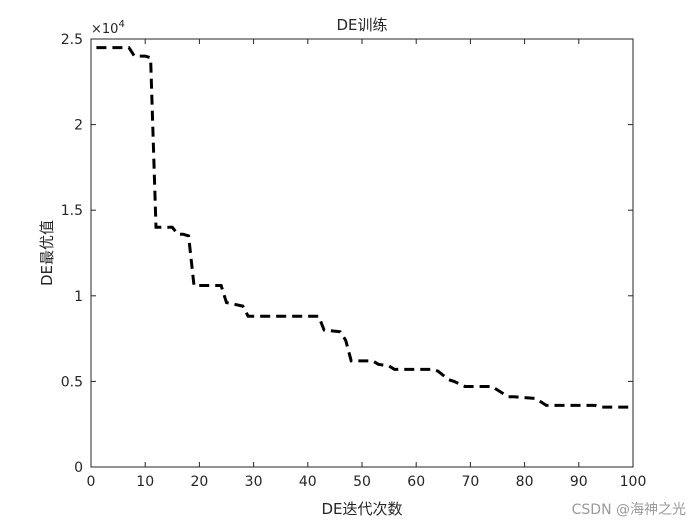 The height and width of the screenshot is (525, 700). What do you see at coordinates (628, 510) in the screenshot?
I see `watermark: CSDN @海神之光` at bounding box center [628, 510].